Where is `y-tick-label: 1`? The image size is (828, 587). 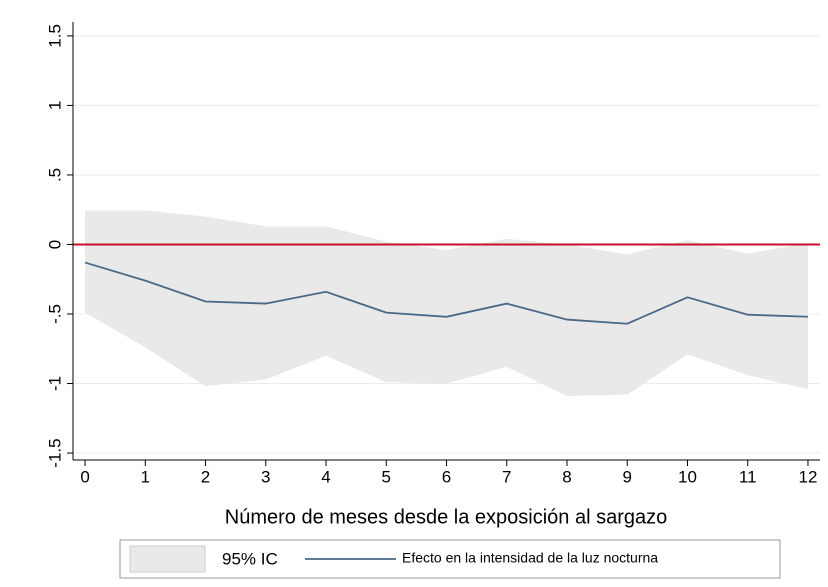 y-tick-label: 1 is located at coordinates (54, 105).